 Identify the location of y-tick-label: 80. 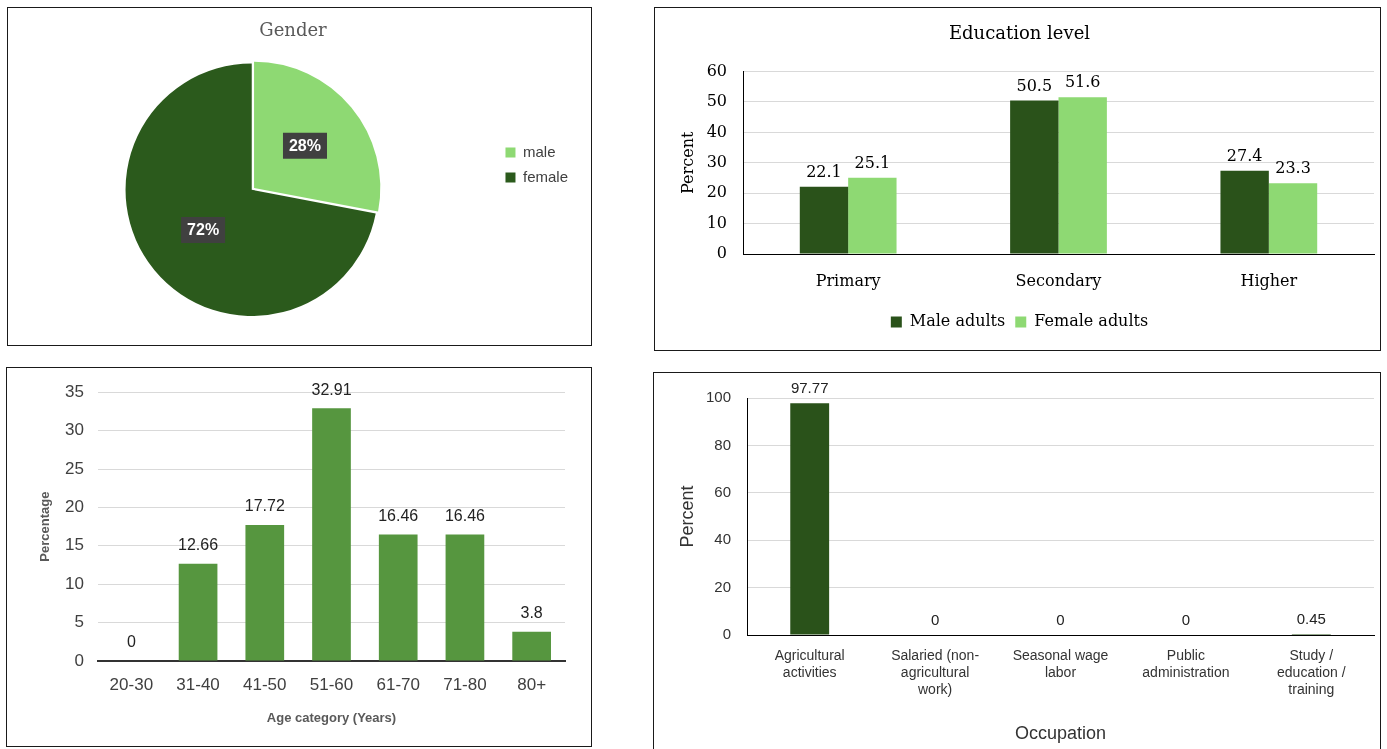
(722, 444).